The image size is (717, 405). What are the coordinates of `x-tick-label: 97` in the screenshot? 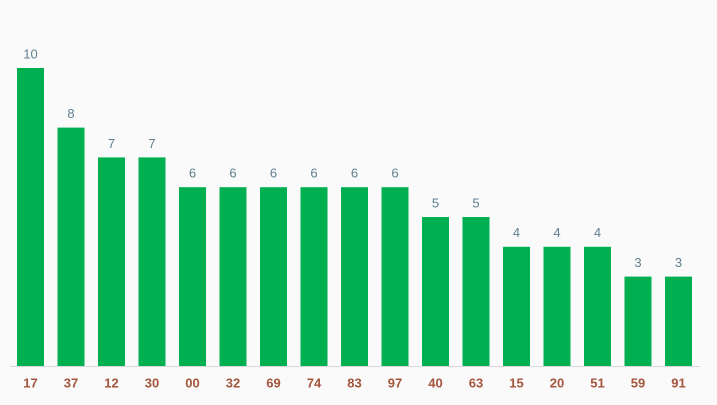 It's located at (395, 382).